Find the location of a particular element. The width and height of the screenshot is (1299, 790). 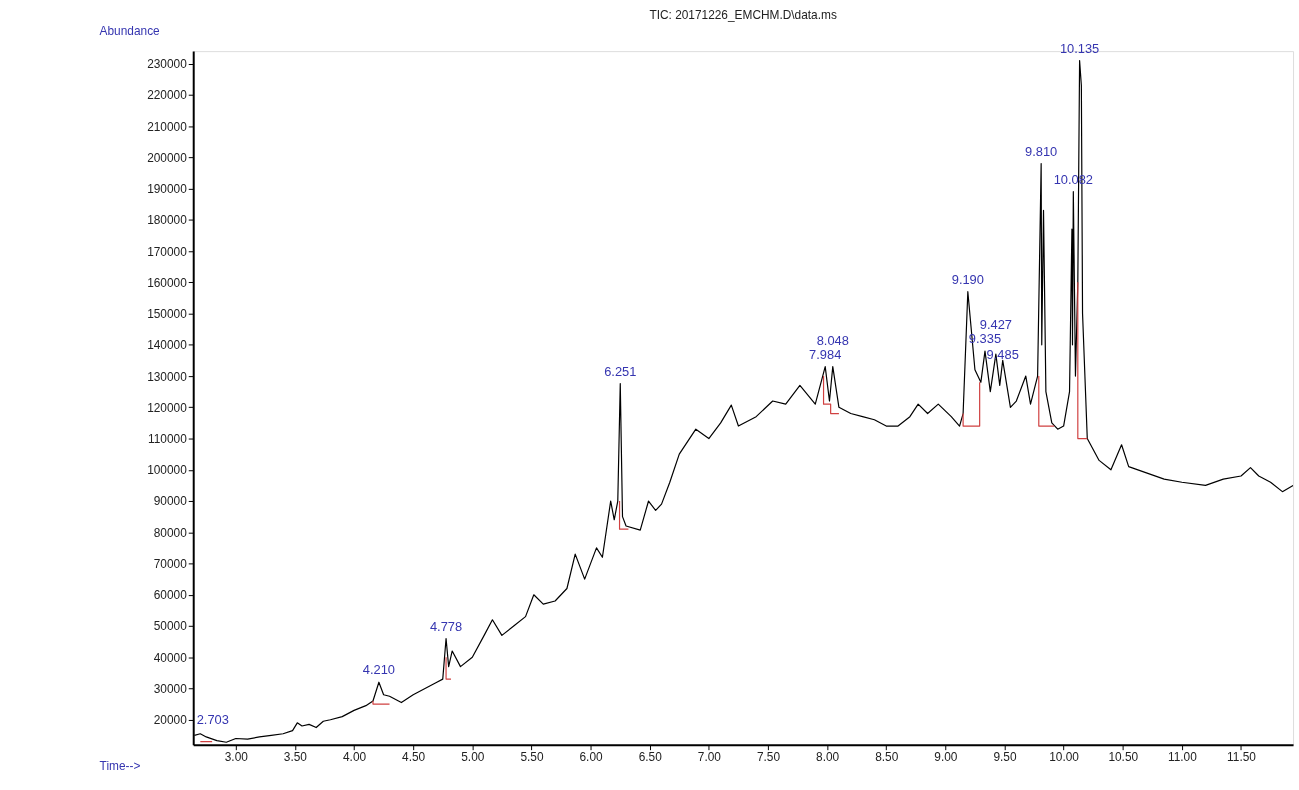

y-tick-label: 80000 is located at coordinates (170, 532).